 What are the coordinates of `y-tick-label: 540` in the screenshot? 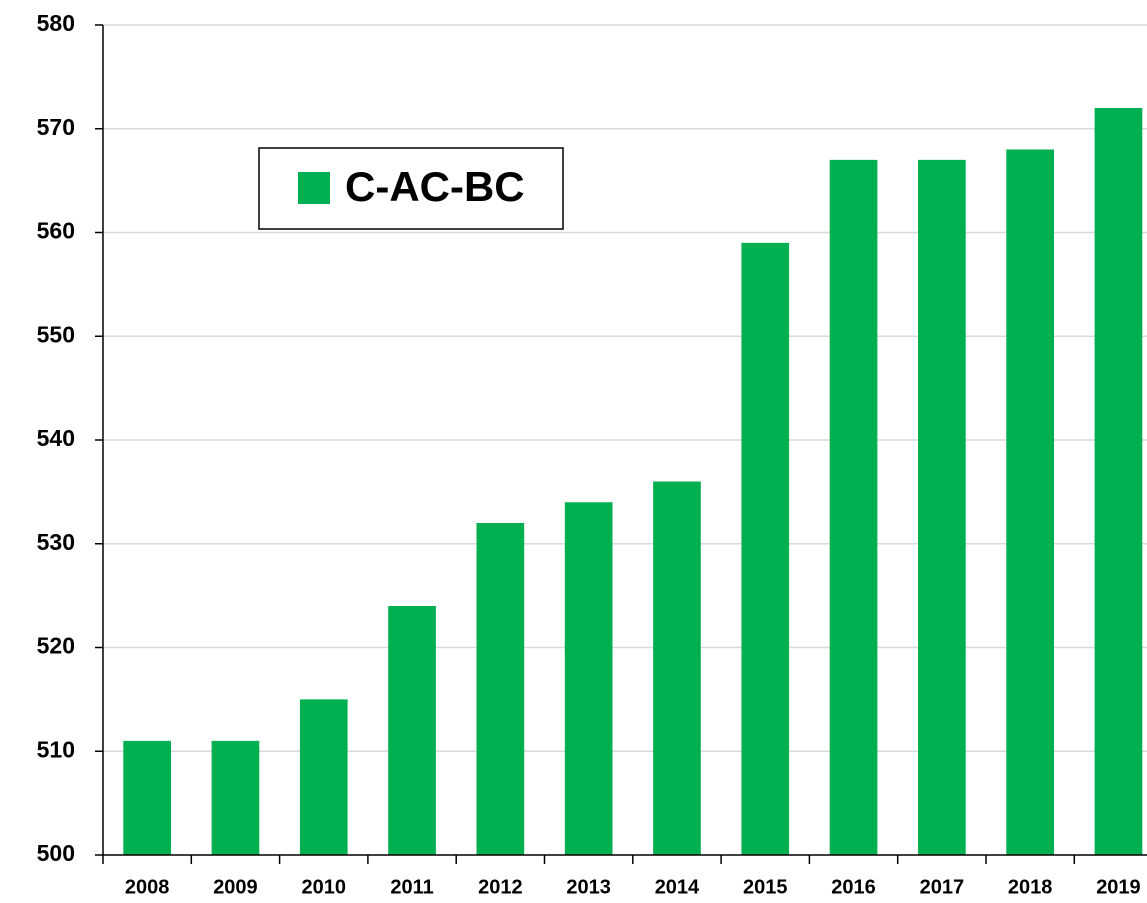 It's located at (56, 438).